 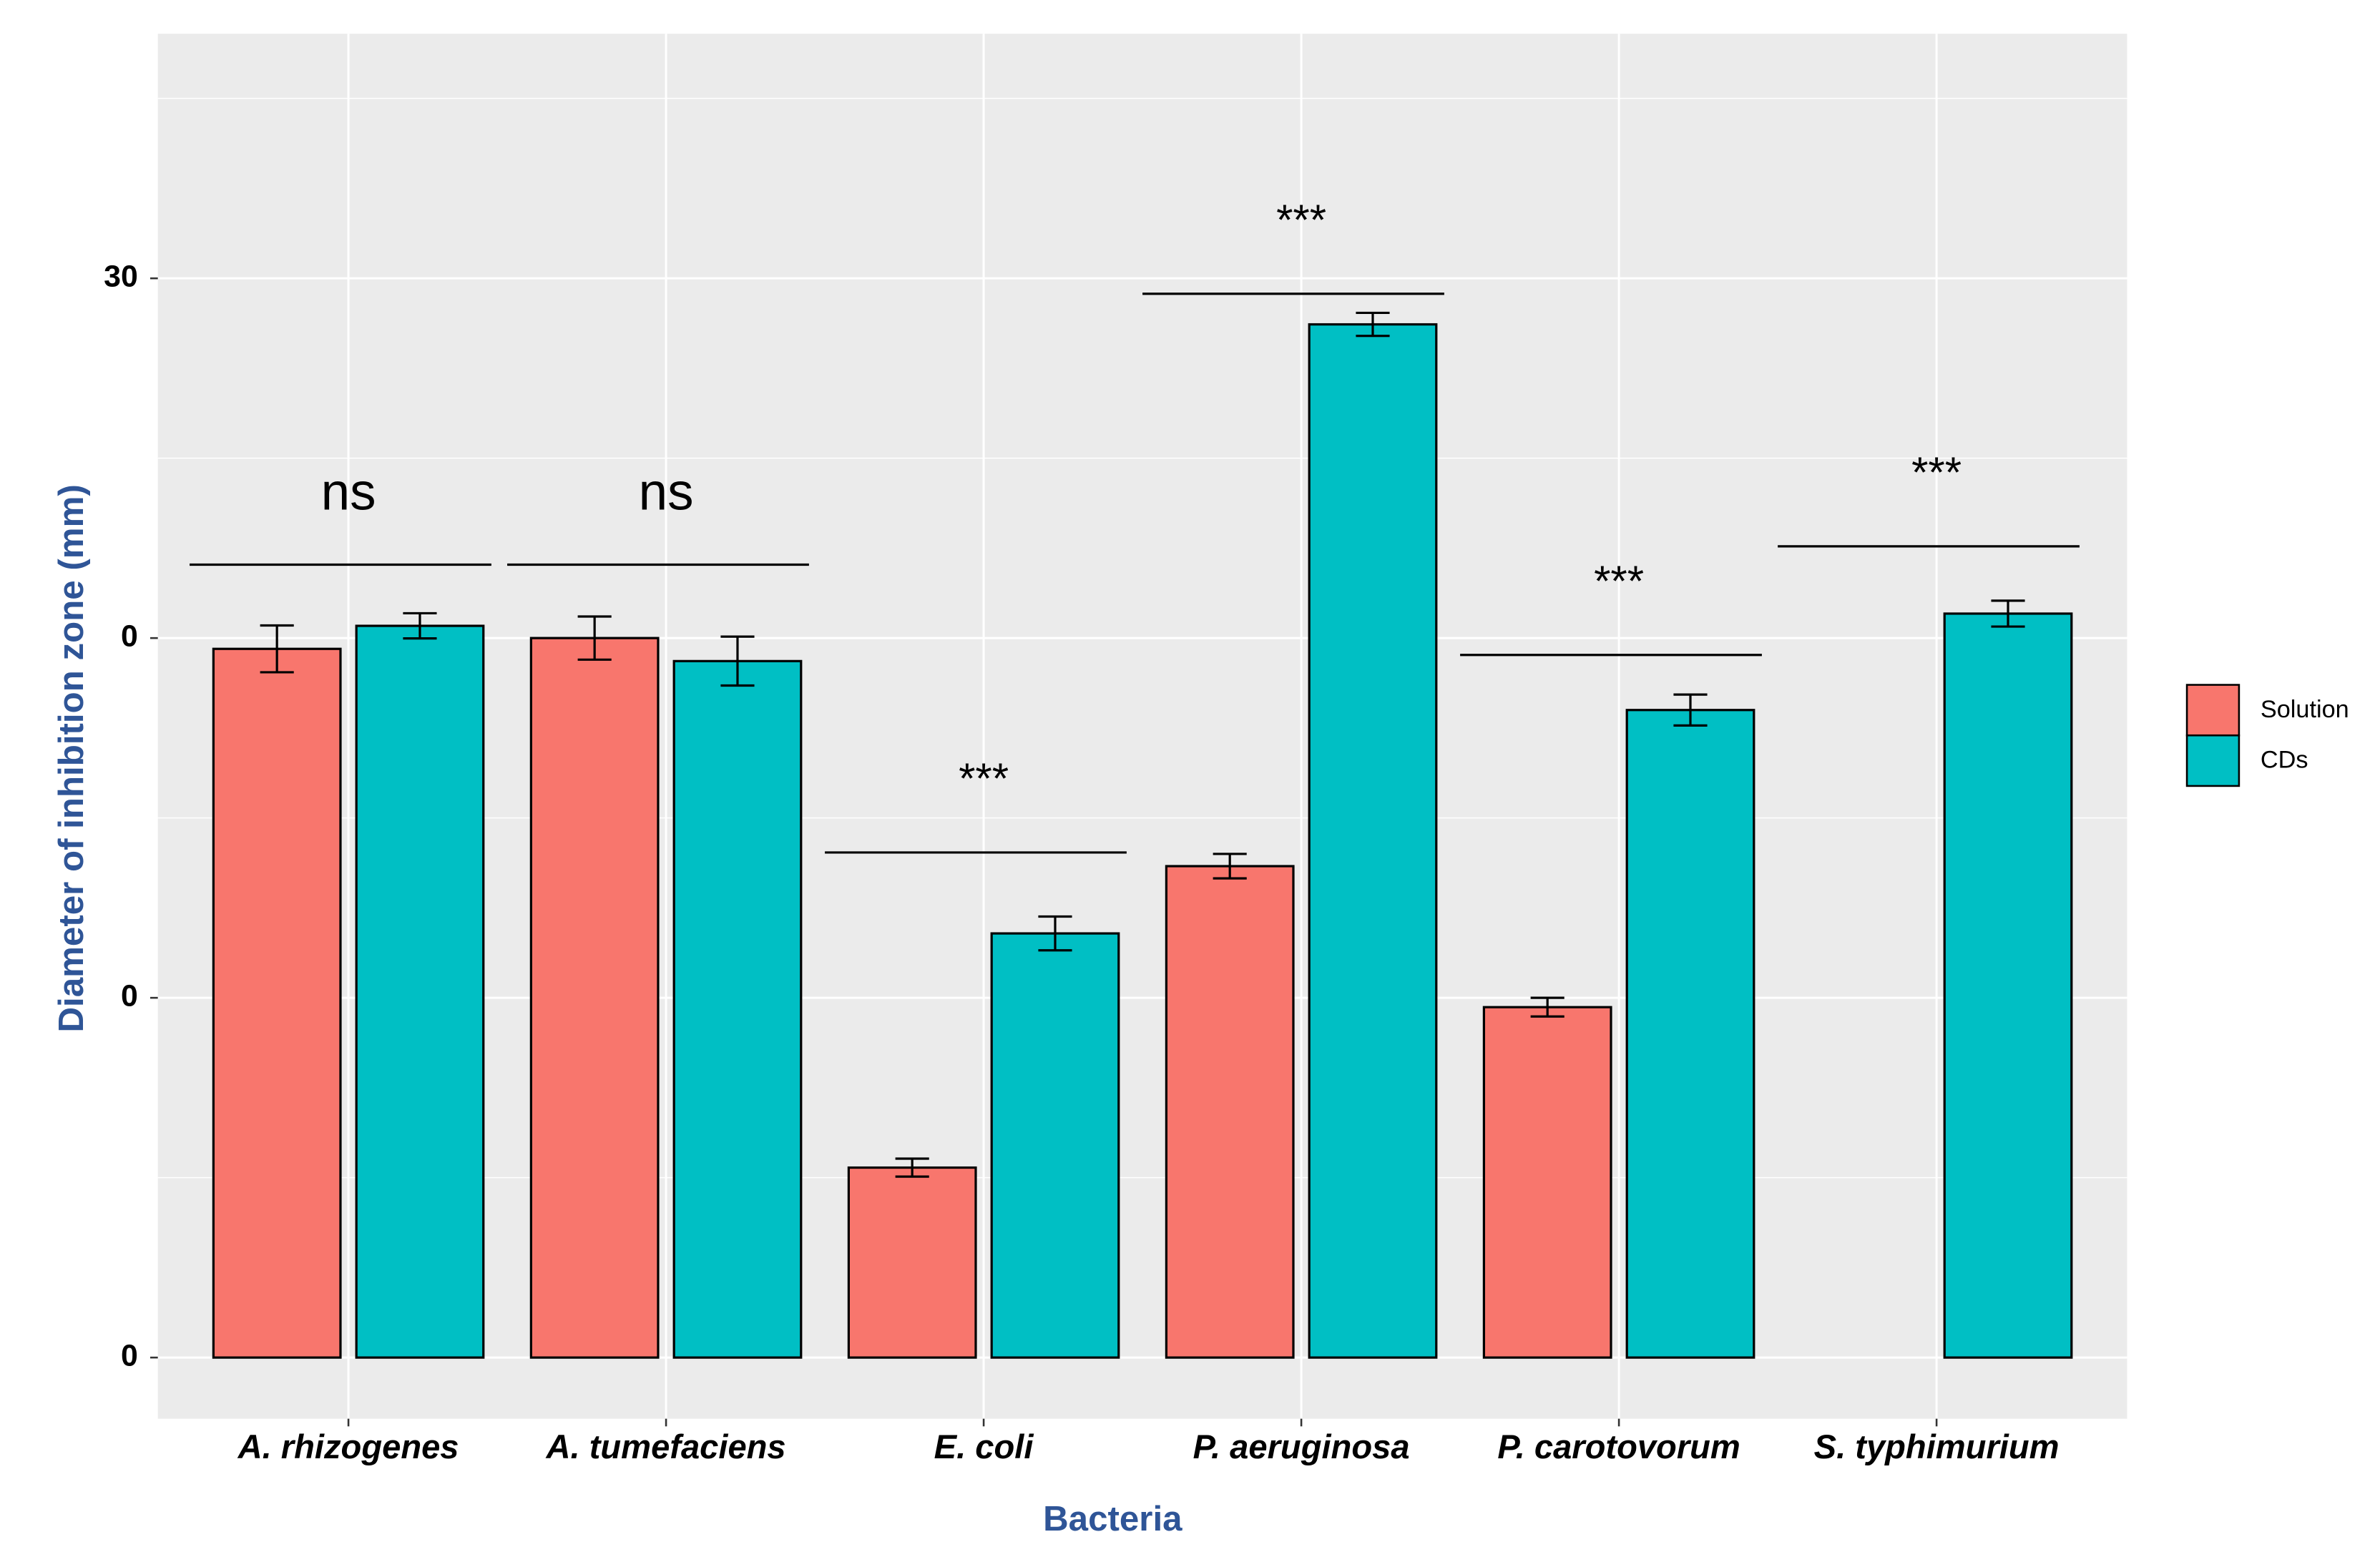 I want to click on y-tick-label: 30, so click(x=121, y=276).